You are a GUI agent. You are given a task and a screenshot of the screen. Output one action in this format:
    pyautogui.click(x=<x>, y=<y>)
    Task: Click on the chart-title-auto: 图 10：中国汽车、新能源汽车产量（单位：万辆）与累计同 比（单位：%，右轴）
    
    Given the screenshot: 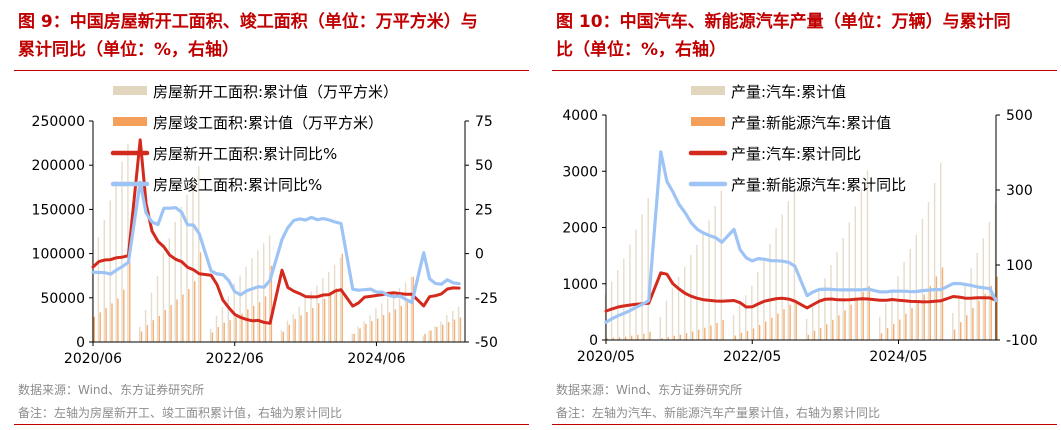 What is the action you would take?
    pyautogui.click(x=808, y=36)
    